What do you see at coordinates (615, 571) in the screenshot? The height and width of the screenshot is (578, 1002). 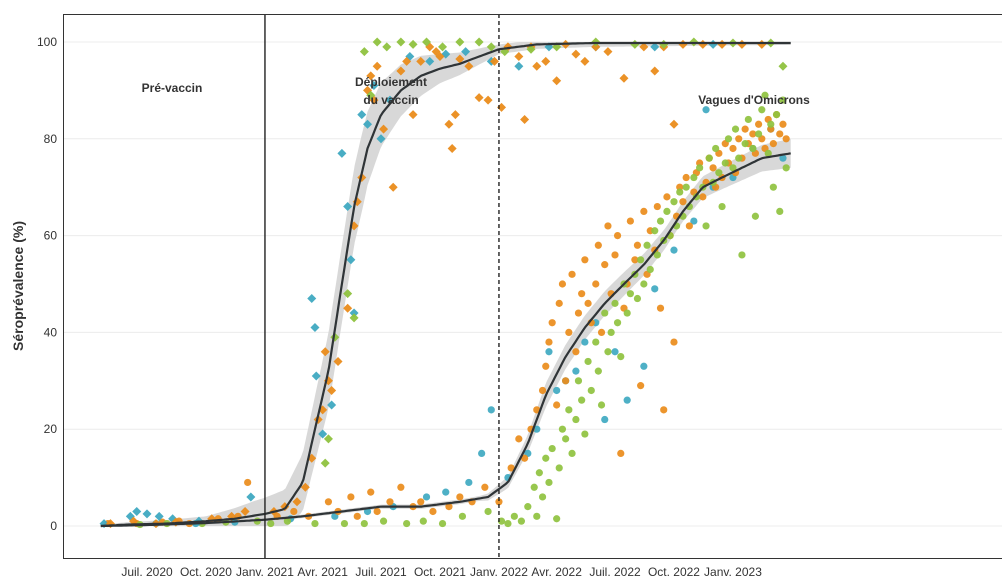 I see `x-tick-label: Juil. 2022` at bounding box center [615, 571].